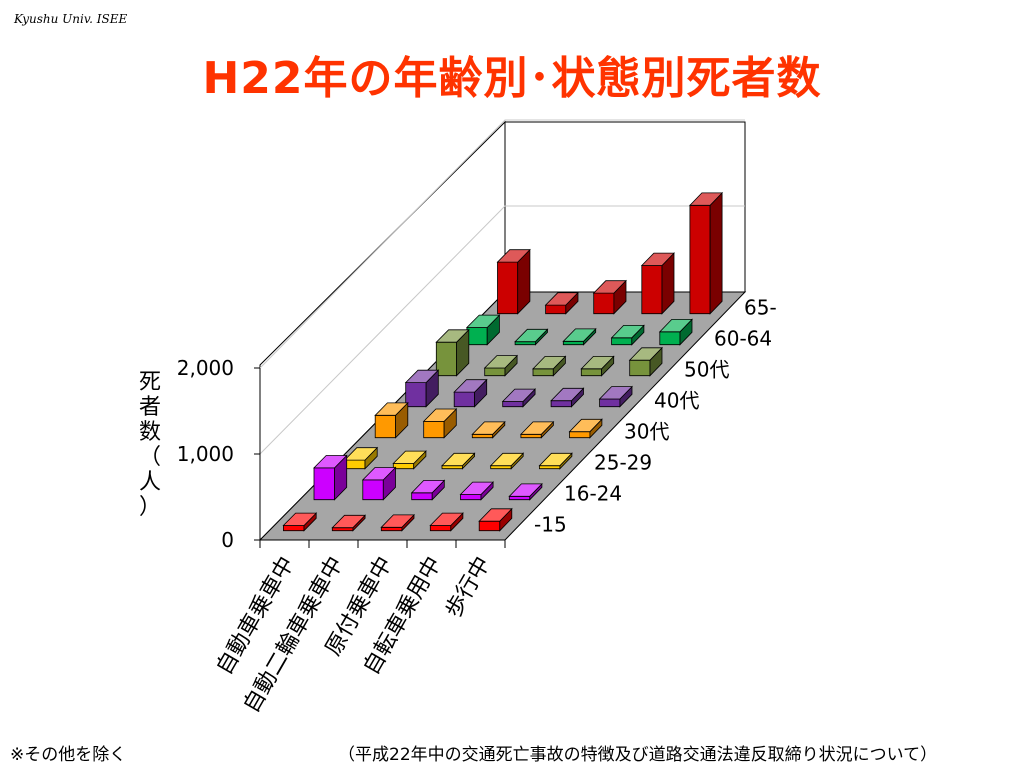  I want to click on bar-30代-自動車乗車中, so click(391, 420).